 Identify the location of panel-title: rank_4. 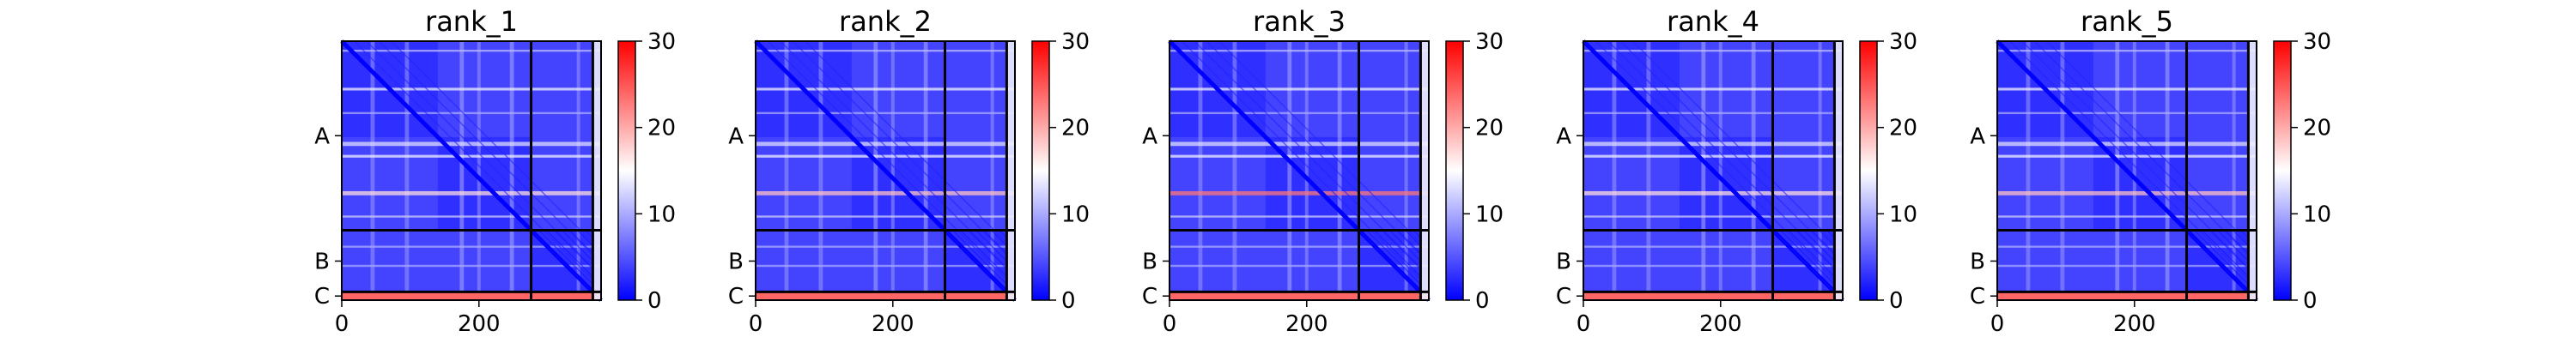
(1713, 21).